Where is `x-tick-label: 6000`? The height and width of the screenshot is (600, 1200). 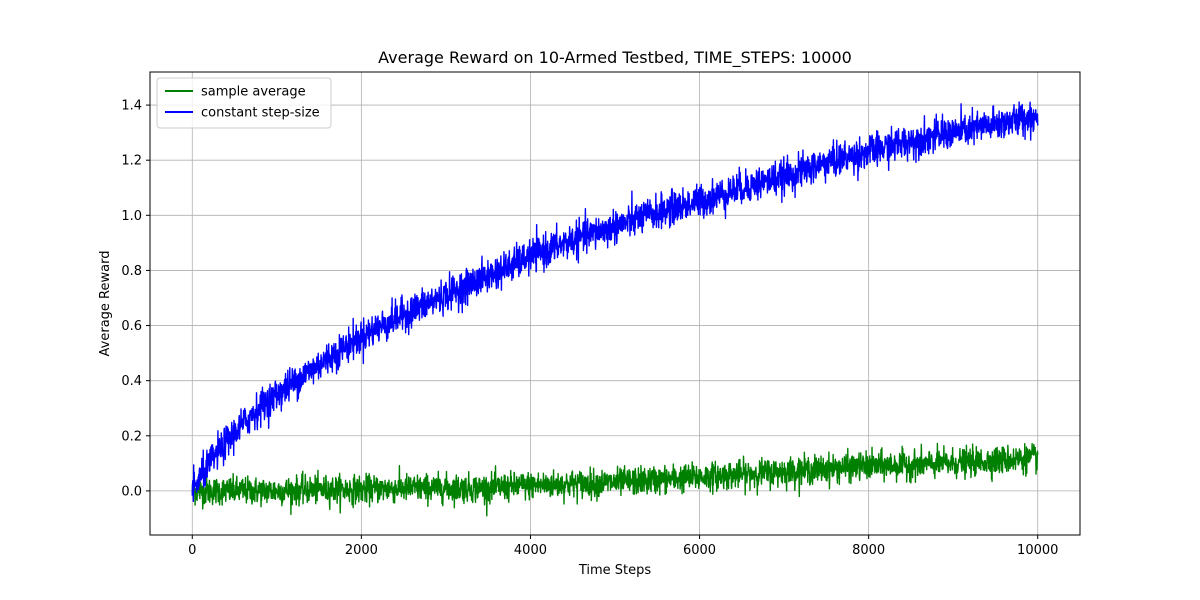 x-tick-label: 6000 is located at coordinates (699, 550).